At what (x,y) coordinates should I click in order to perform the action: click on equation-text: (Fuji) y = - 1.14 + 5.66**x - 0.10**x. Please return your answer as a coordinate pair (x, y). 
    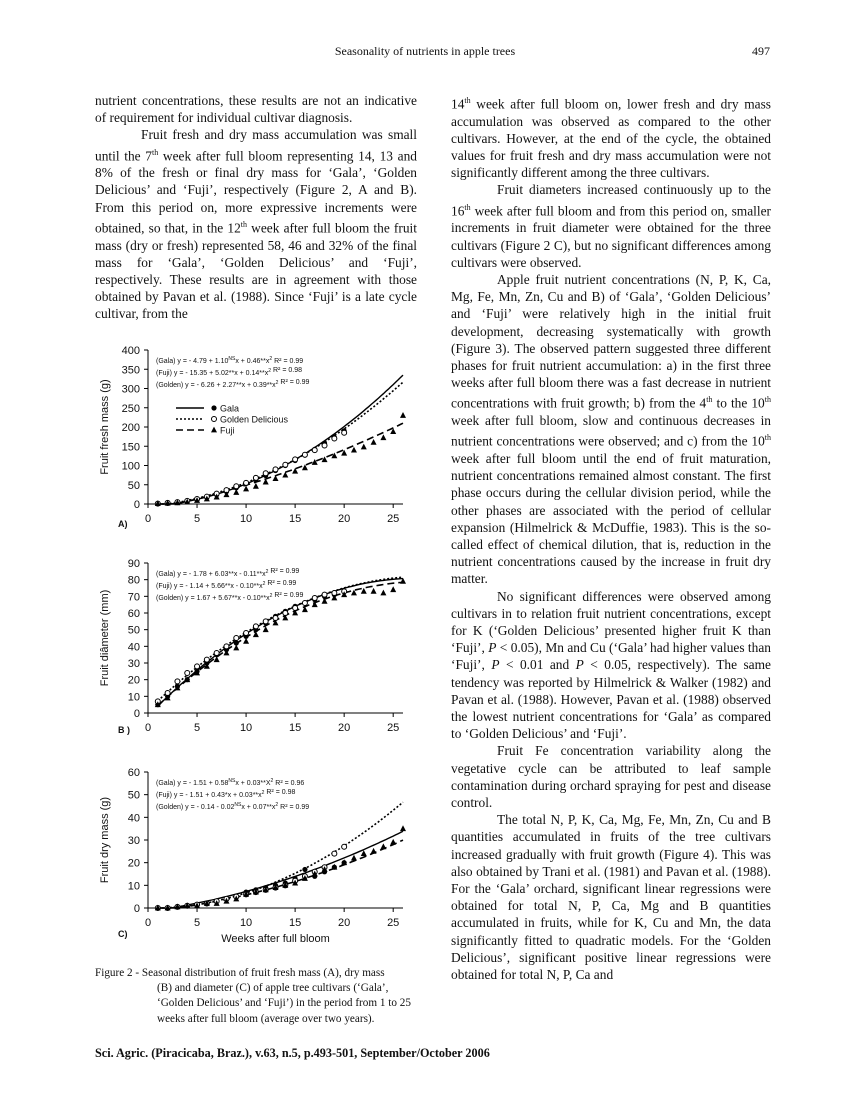
    Looking at the image, I should click on (209, 586).